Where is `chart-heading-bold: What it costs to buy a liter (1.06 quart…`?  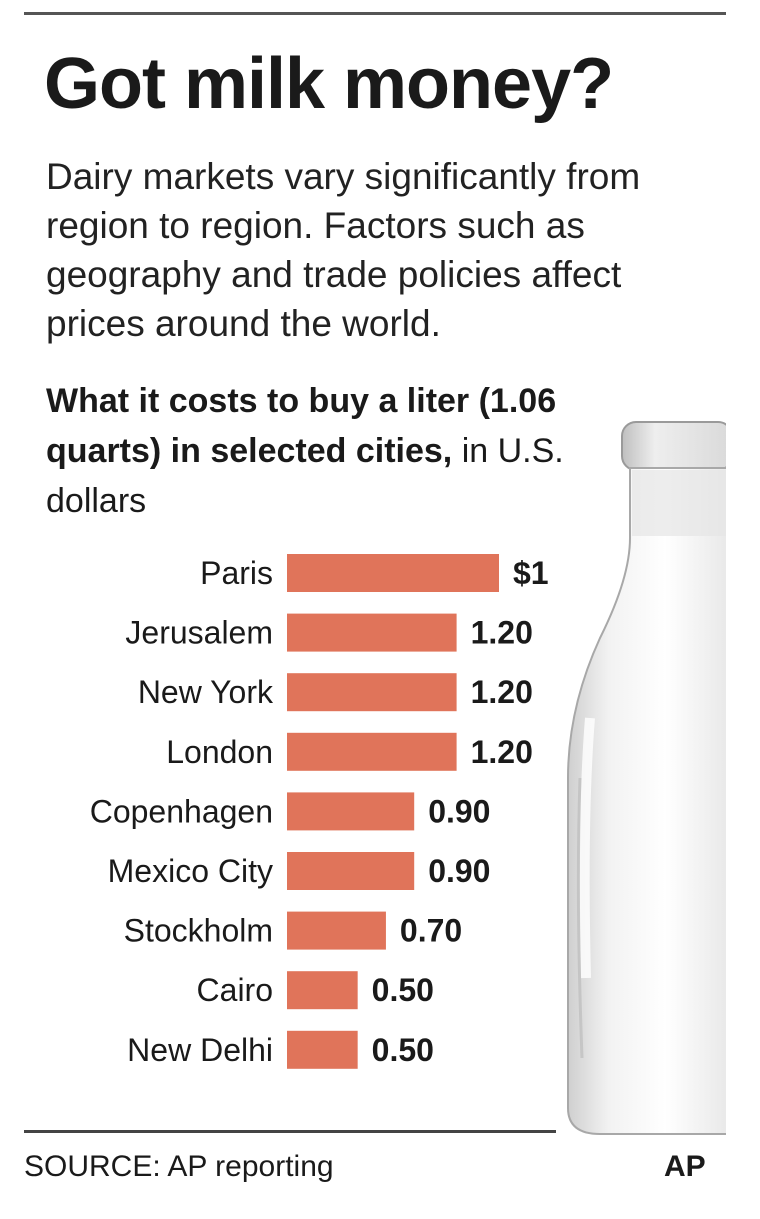
chart-heading-bold: What it costs to buy a liter (1.06 quart… is located at coordinates (301, 426).